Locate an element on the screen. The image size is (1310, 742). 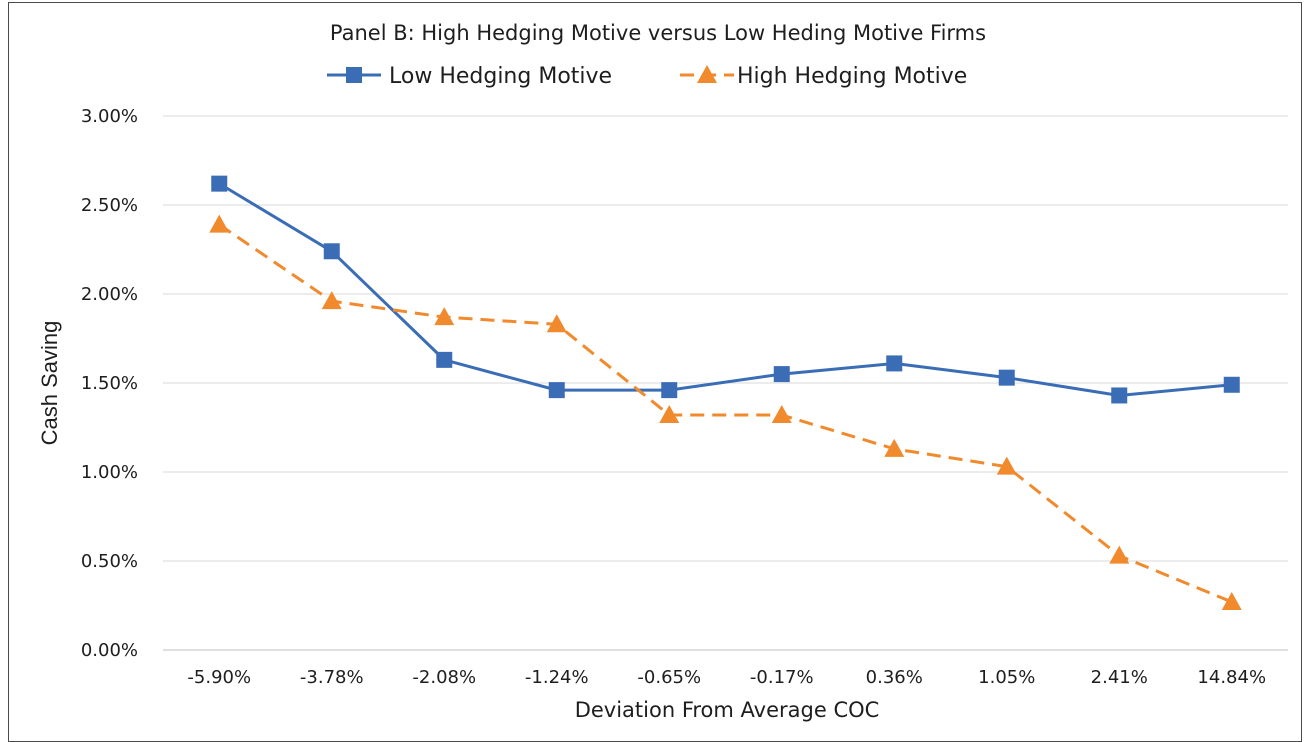
y-tick-label: 1.00% is located at coordinates (109, 472).